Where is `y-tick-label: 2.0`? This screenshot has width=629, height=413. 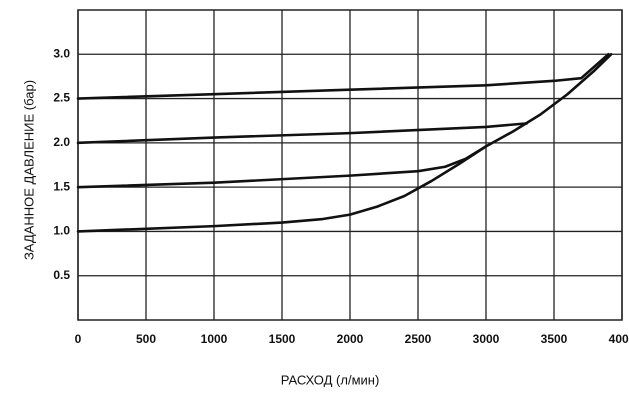
y-tick-label: 2.0 is located at coordinates (61, 142).